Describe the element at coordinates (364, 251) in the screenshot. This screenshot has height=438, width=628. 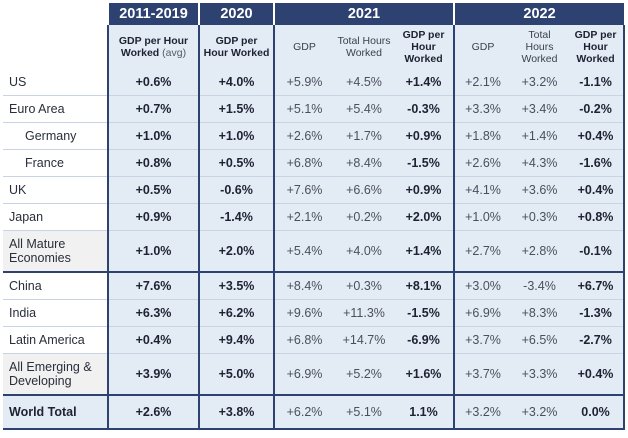
I see `table-cell: +4.0%` at that location.